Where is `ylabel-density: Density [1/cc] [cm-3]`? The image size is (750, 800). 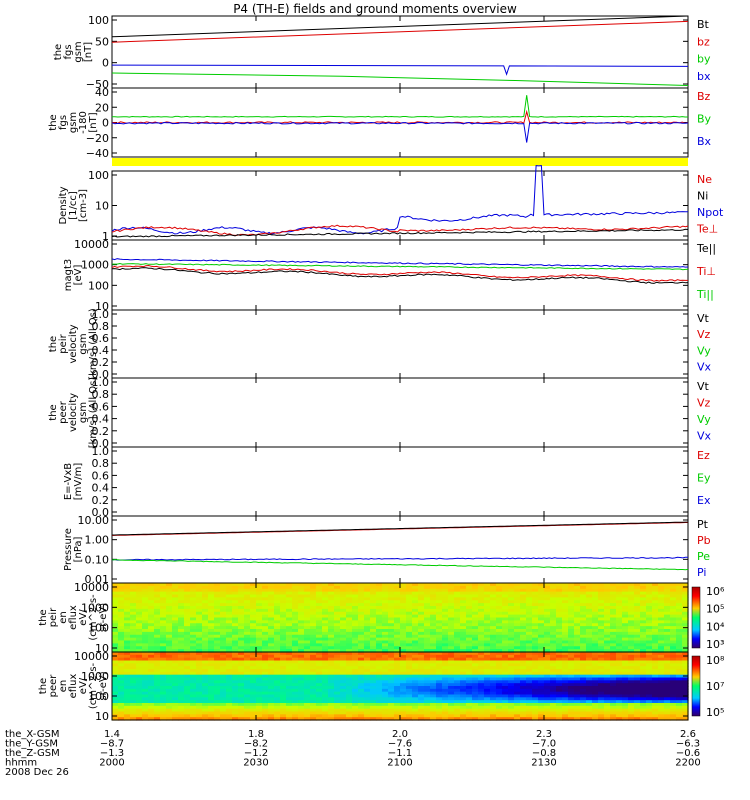 ylabel-density: Density [1/cc] [cm-3] is located at coordinates (73, 205).